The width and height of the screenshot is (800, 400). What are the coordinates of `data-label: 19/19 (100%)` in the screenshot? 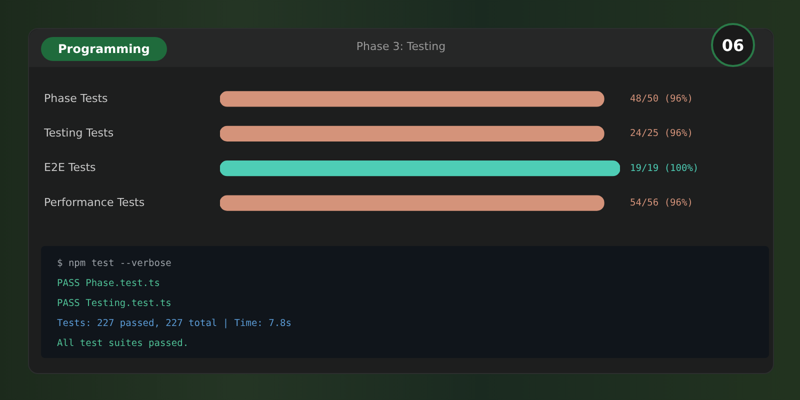 It's located at (664, 168).